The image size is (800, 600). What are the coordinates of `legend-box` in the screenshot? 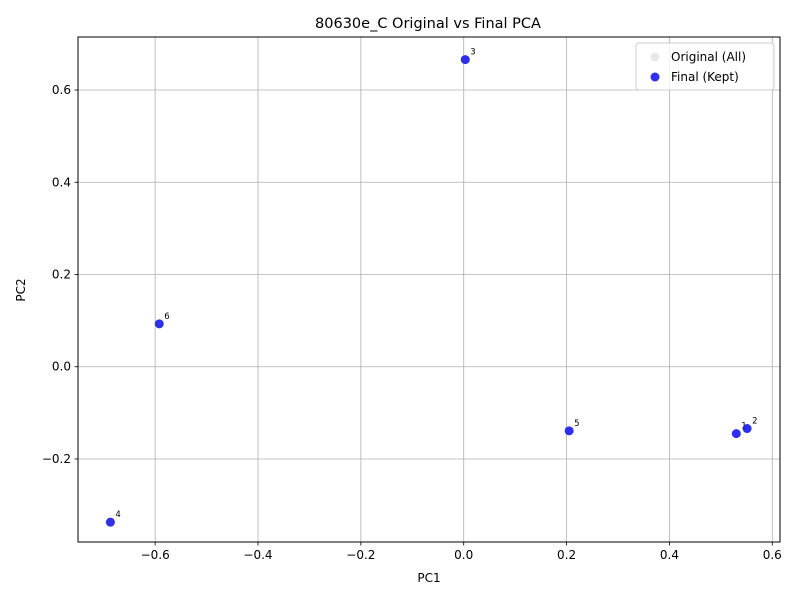 It's located at (705, 66).